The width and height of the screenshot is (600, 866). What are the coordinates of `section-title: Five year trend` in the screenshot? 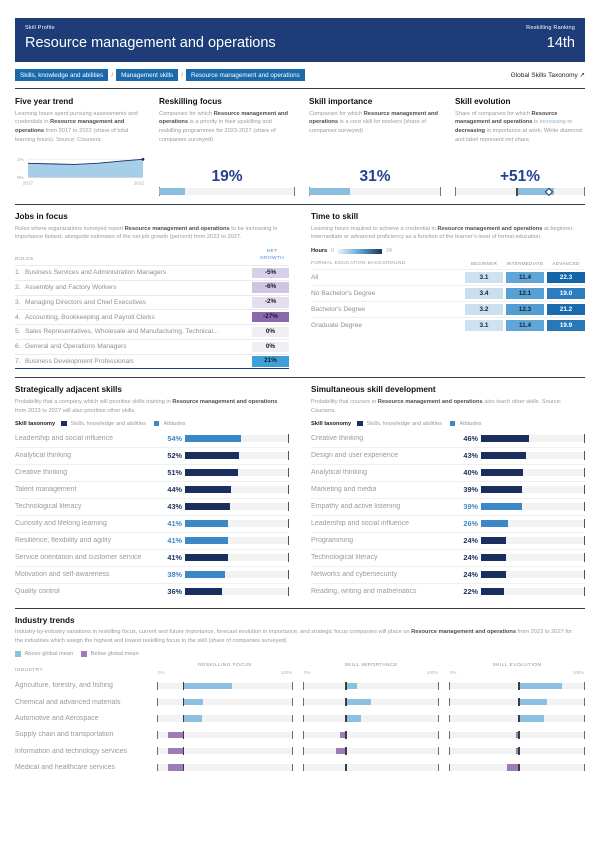 It's located at (44, 101).